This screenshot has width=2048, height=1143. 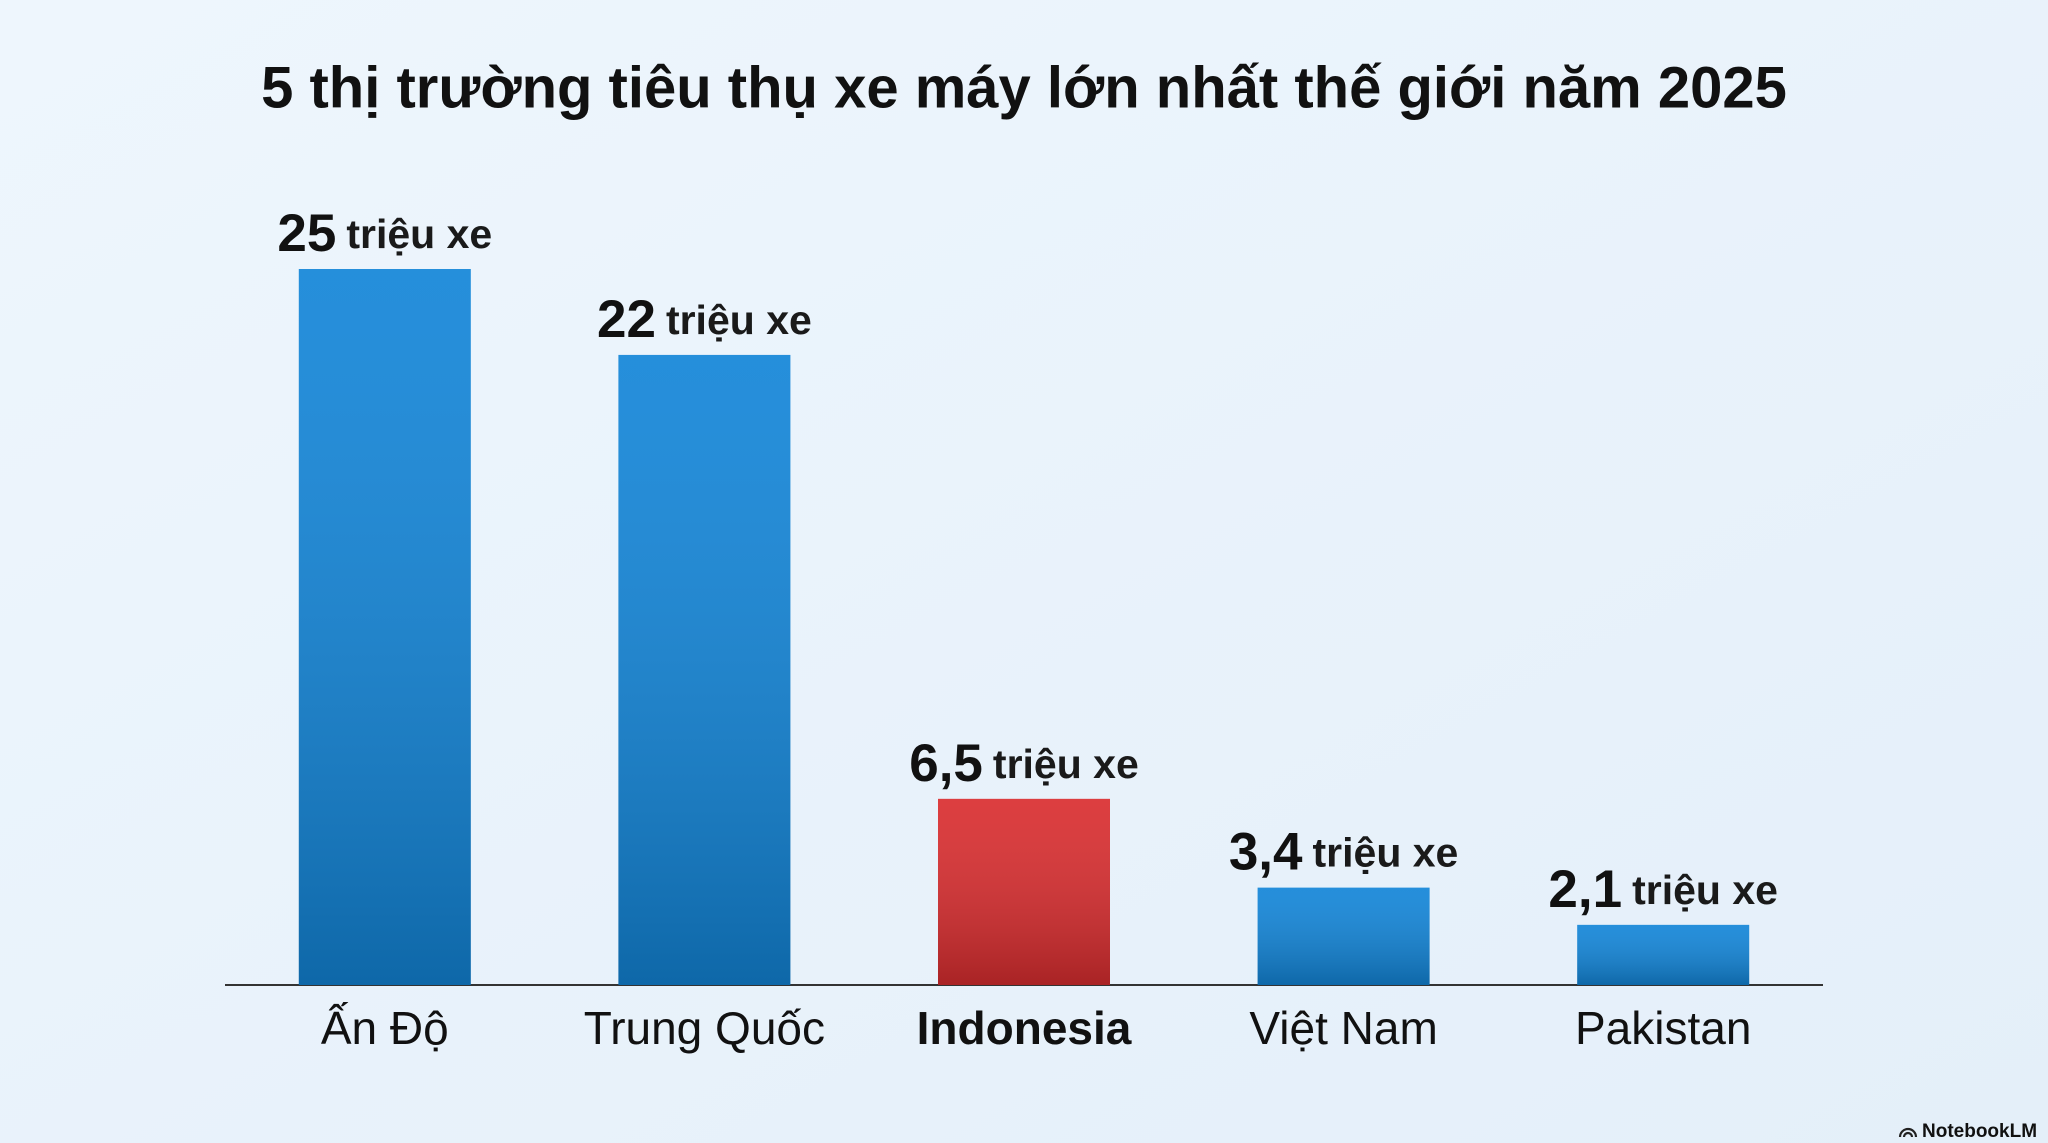 I want to click on data-label: 25 triệu xe, so click(x=384, y=233).